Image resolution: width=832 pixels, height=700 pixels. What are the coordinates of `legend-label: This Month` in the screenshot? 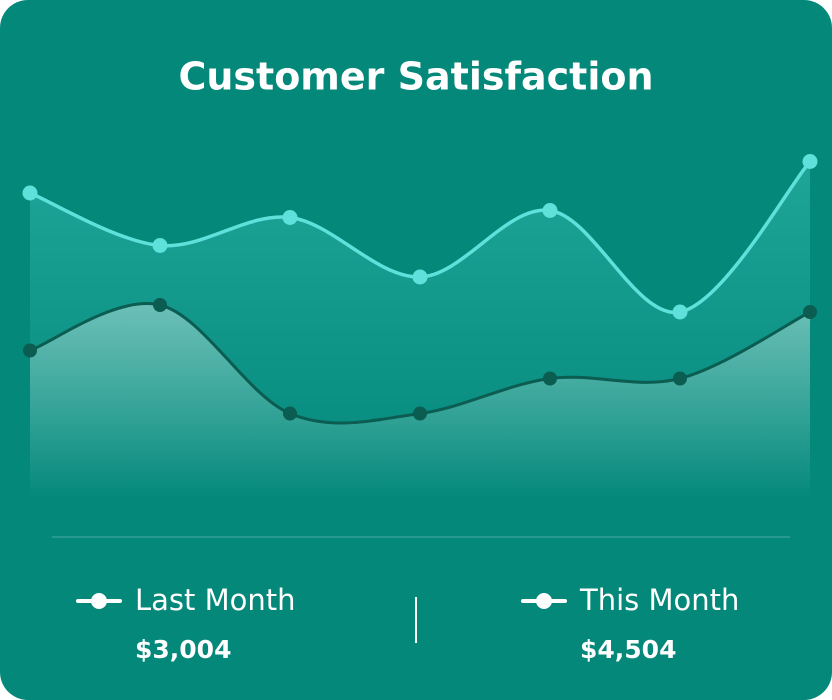 It's located at (659, 600).